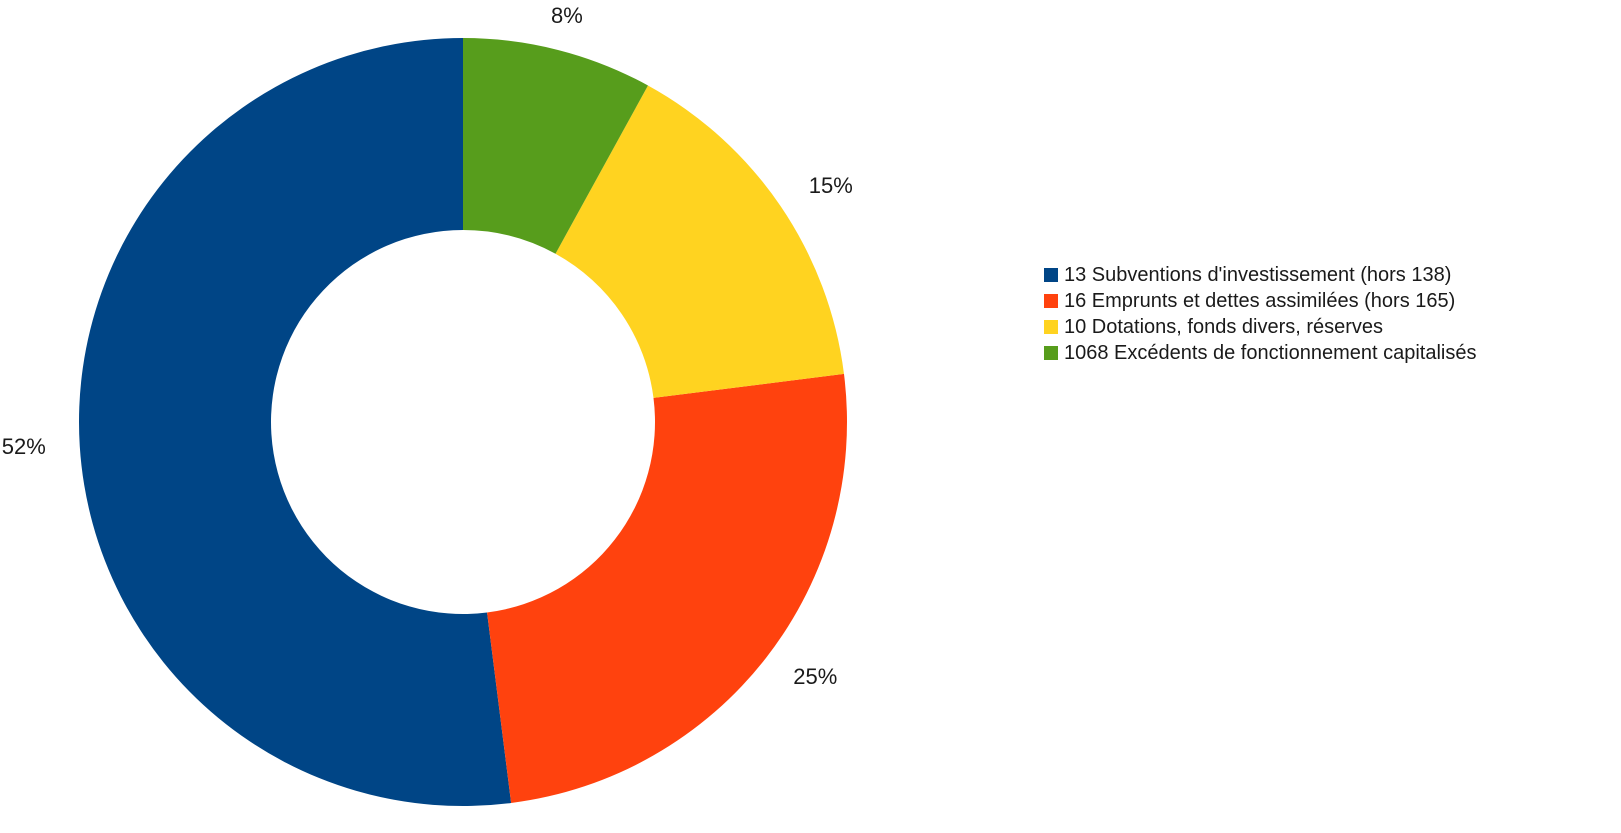 The image size is (1621, 833). I want to click on legend-item: 10 Dotations, fonds divers, réserves, so click(1329, 327).